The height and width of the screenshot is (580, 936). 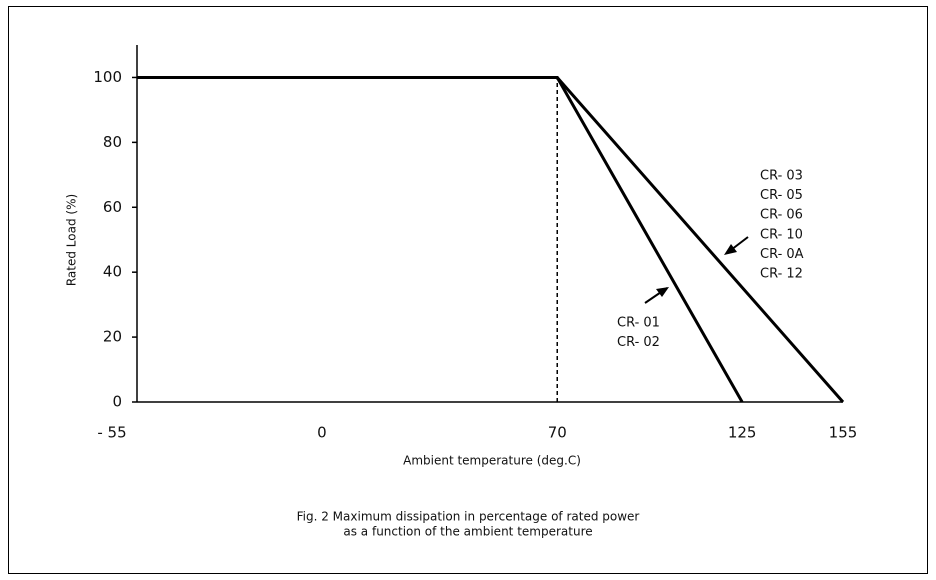 What do you see at coordinates (111, 433) in the screenshot?
I see `x-tick-label: - 55` at bounding box center [111, 433].